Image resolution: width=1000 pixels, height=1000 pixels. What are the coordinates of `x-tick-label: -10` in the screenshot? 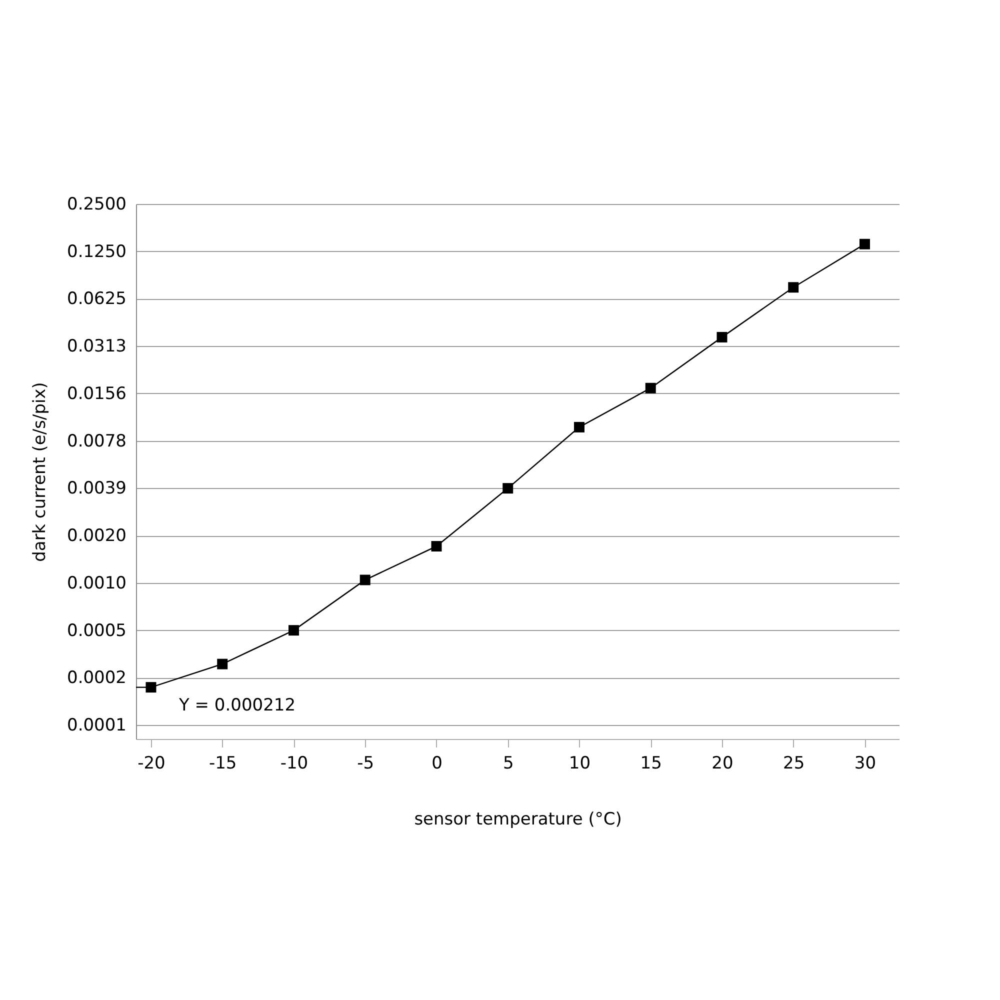 It's located at (294, 764).